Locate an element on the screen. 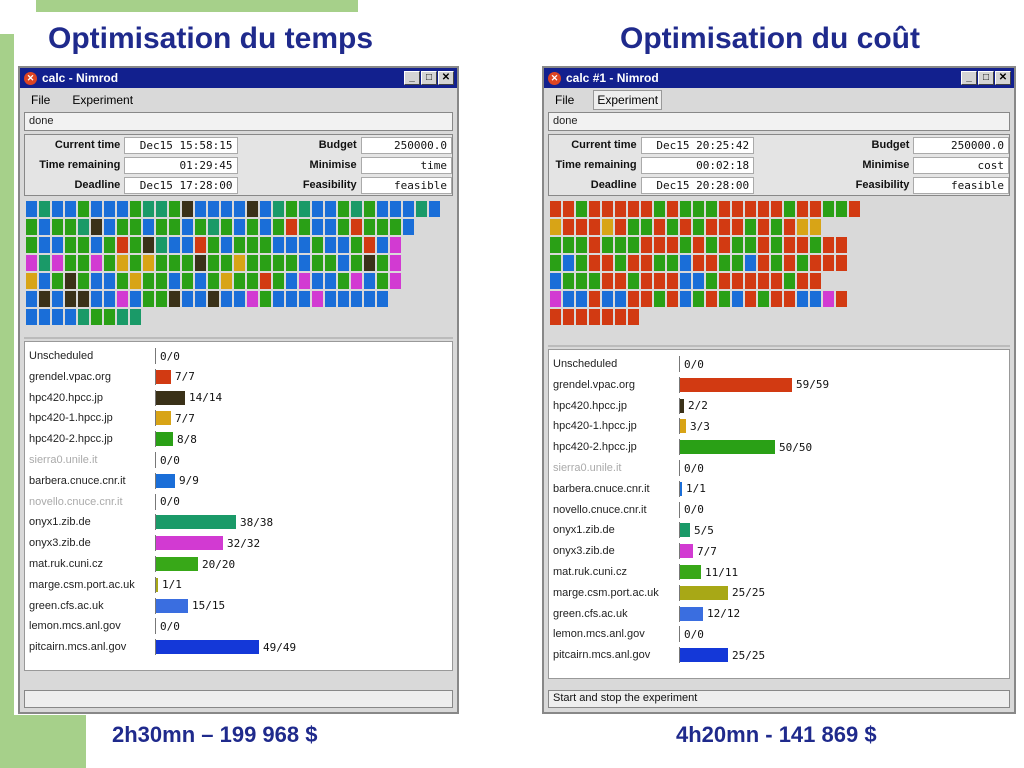 The image size is (1024, 768). resource-host: grendel.vpac.org is located at coordinates (70, 376).